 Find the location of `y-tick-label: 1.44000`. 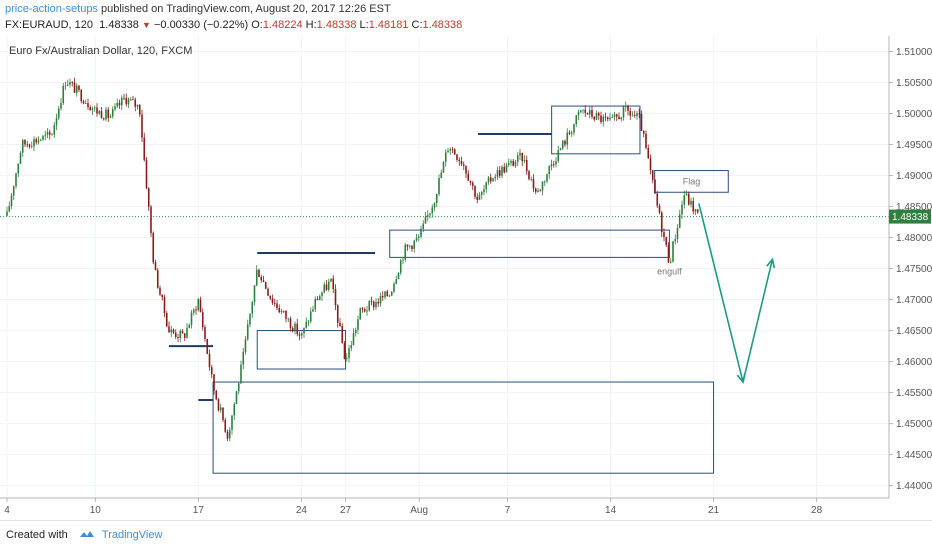

y-tick-label: 1.44000 is located at coordinates (914, 486).